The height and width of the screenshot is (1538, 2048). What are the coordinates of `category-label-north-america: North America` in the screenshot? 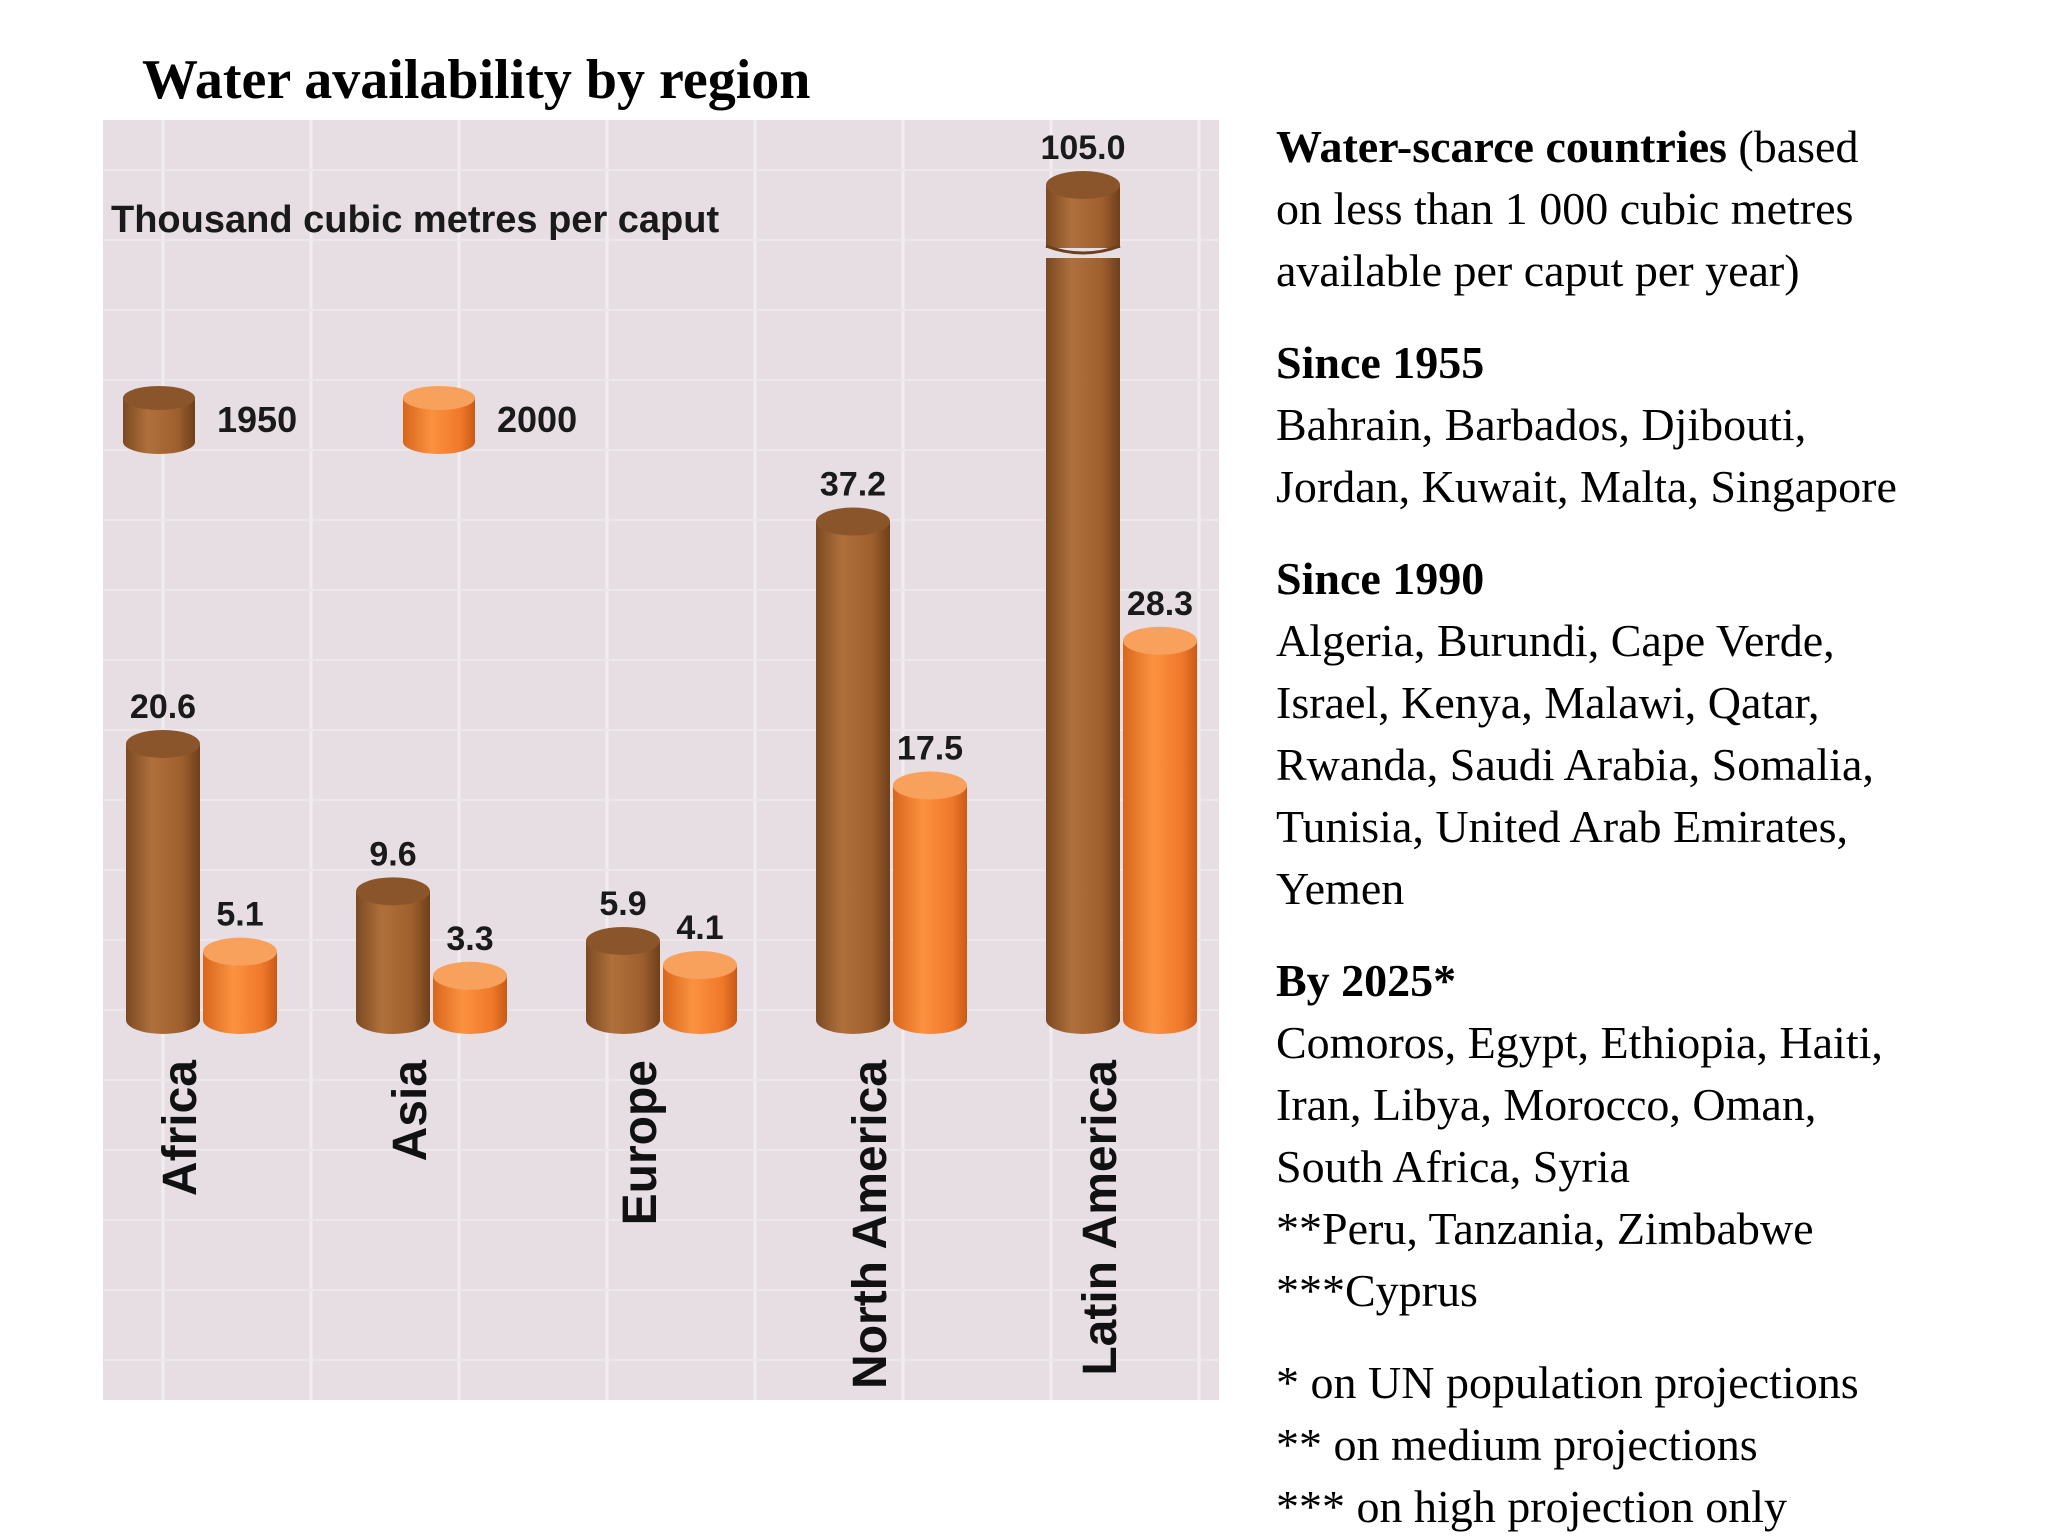 It's located at (870, 1224).